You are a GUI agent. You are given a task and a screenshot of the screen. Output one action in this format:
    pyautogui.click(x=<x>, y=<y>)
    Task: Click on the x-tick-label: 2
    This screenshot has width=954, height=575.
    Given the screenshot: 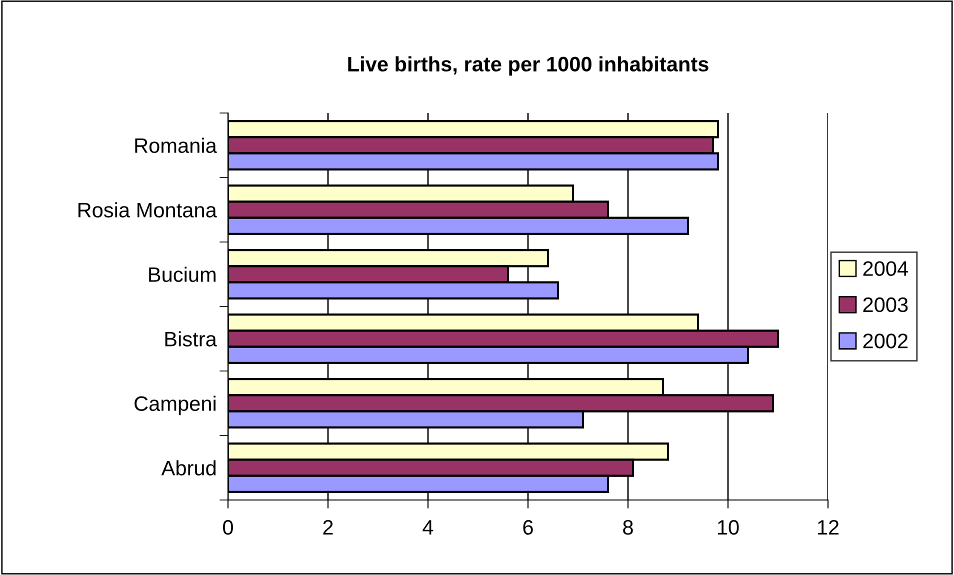 What is the action you would take?
    pyautogui.click(x=328, y=527)
    